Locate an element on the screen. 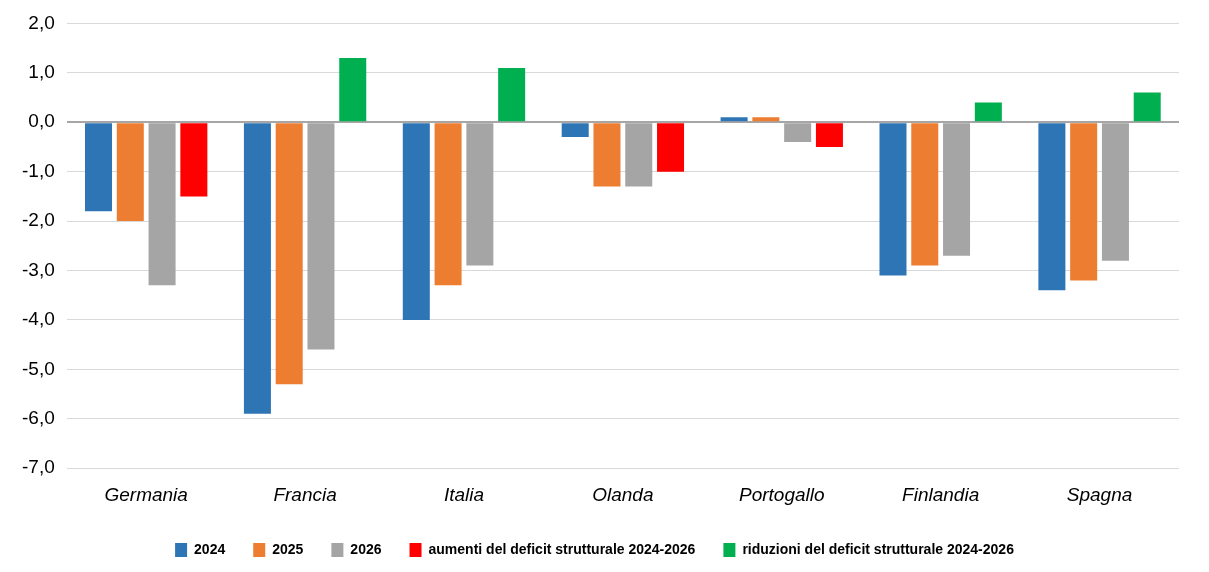 The image size is (1209, 572). y-tick-label: -5,0 is located at coordinates (38, 368).